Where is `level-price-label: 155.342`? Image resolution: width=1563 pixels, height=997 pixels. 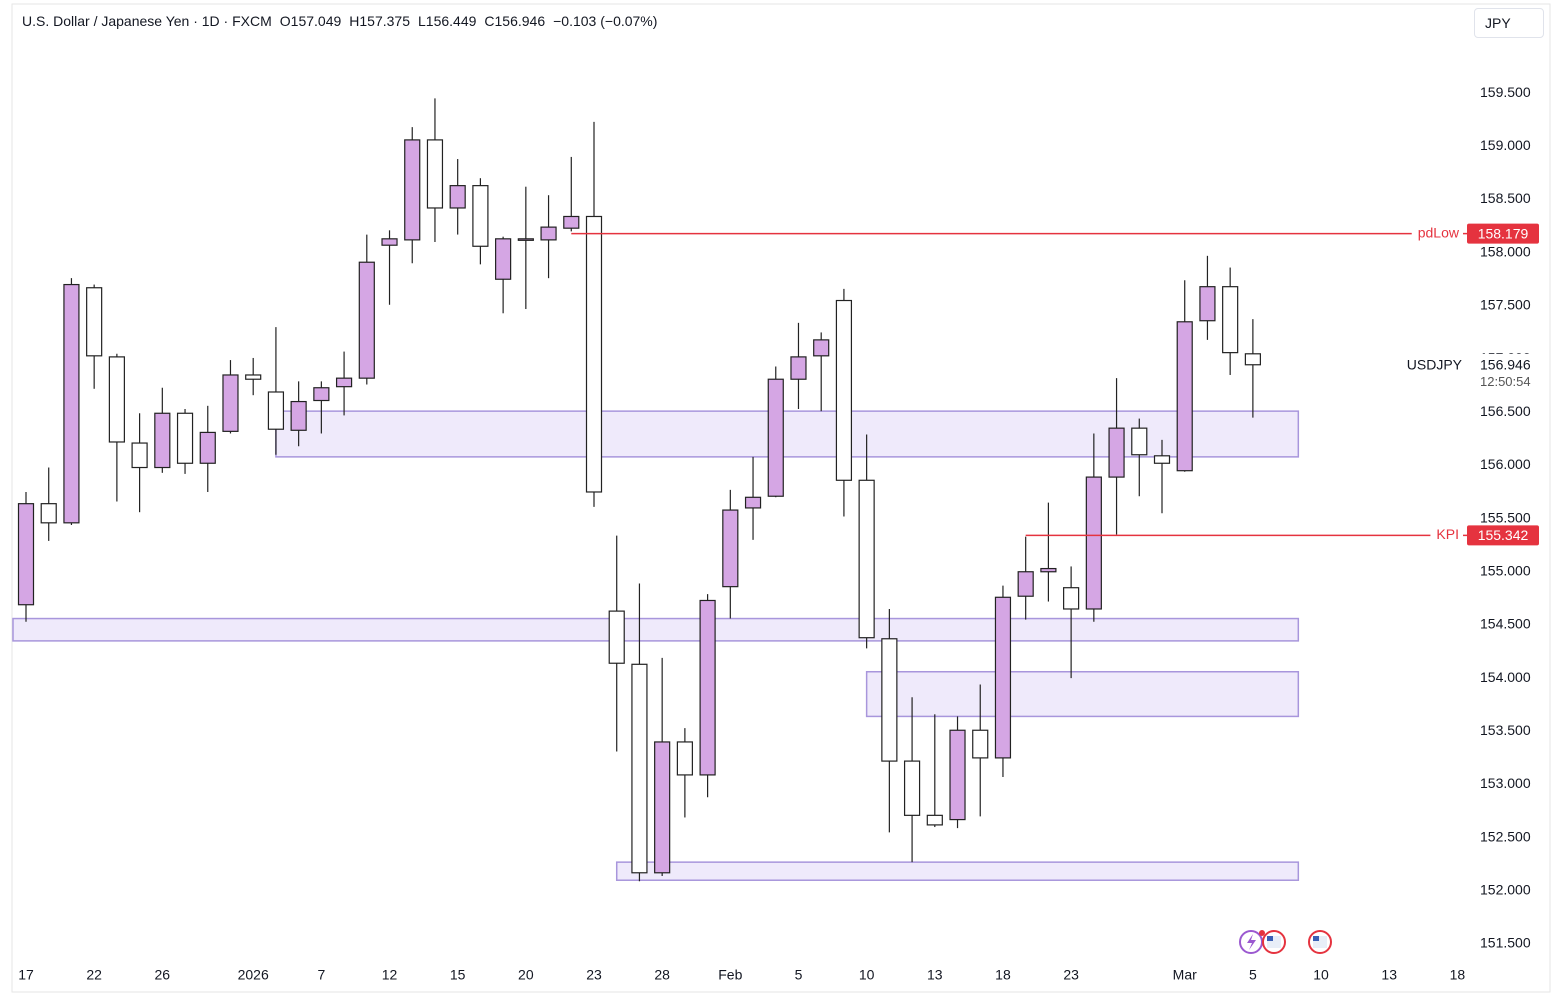
level-price-label: 155.342 is located at coordinates (1503, 535).